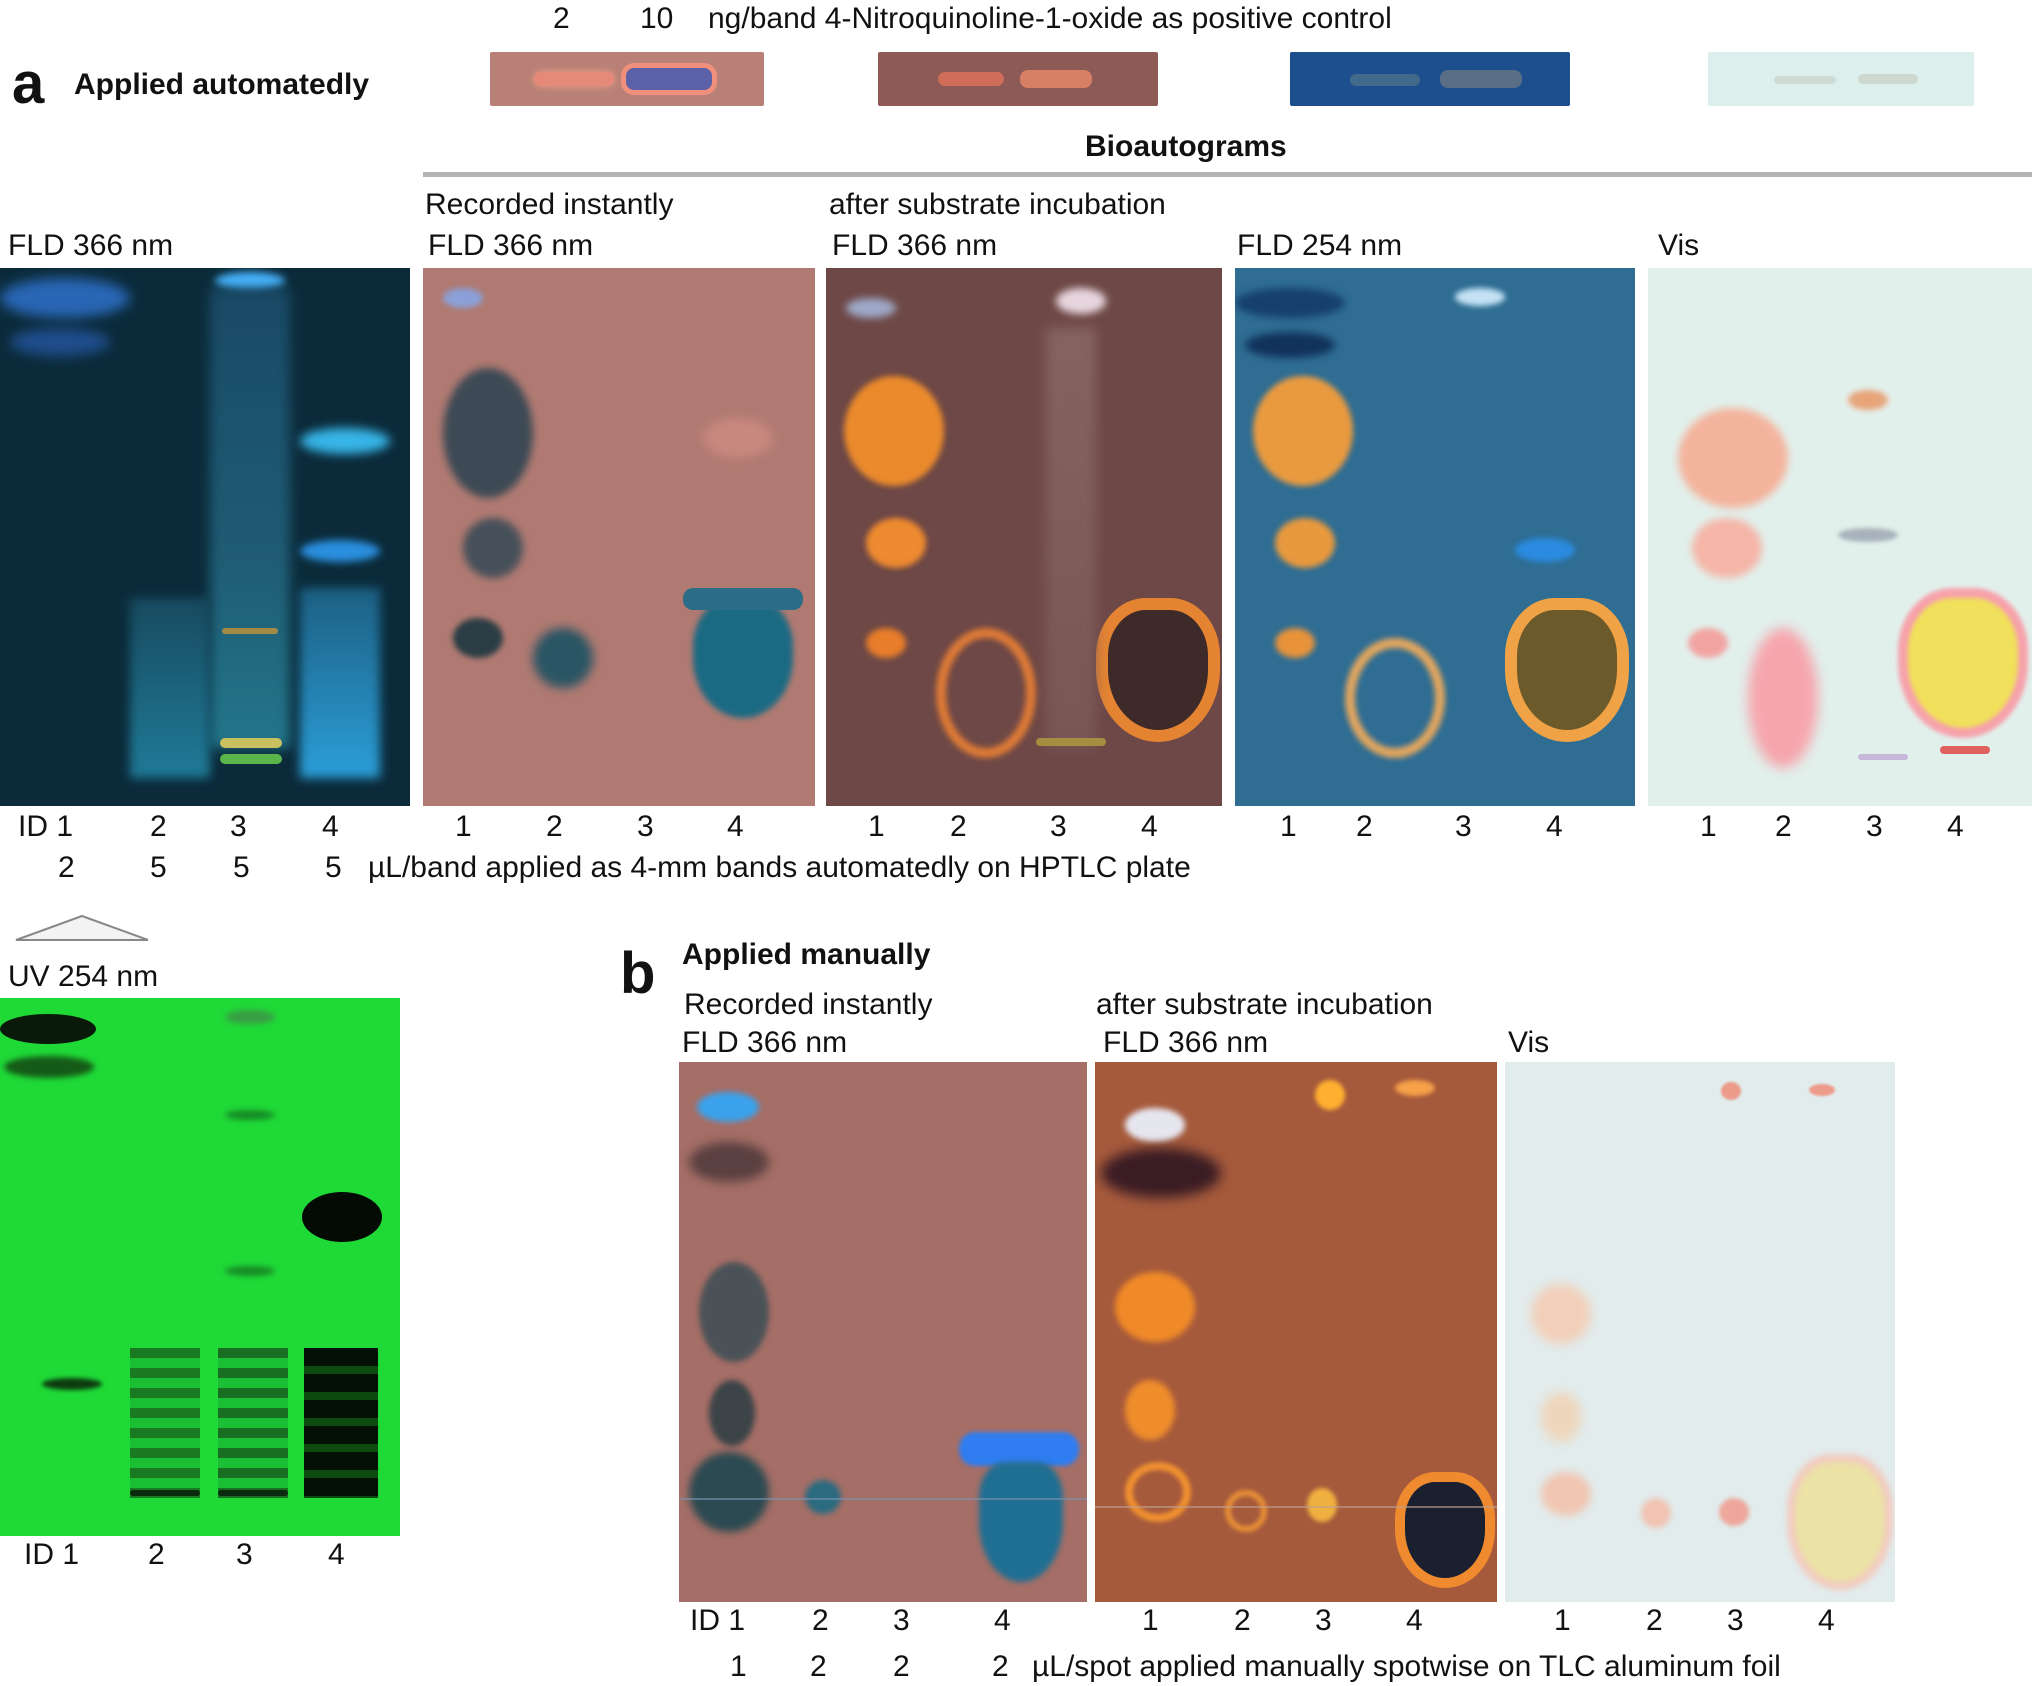  Describe the element at coordinates (883, 1332) in the screenshot. I see `plate-b-recorded` at that location.